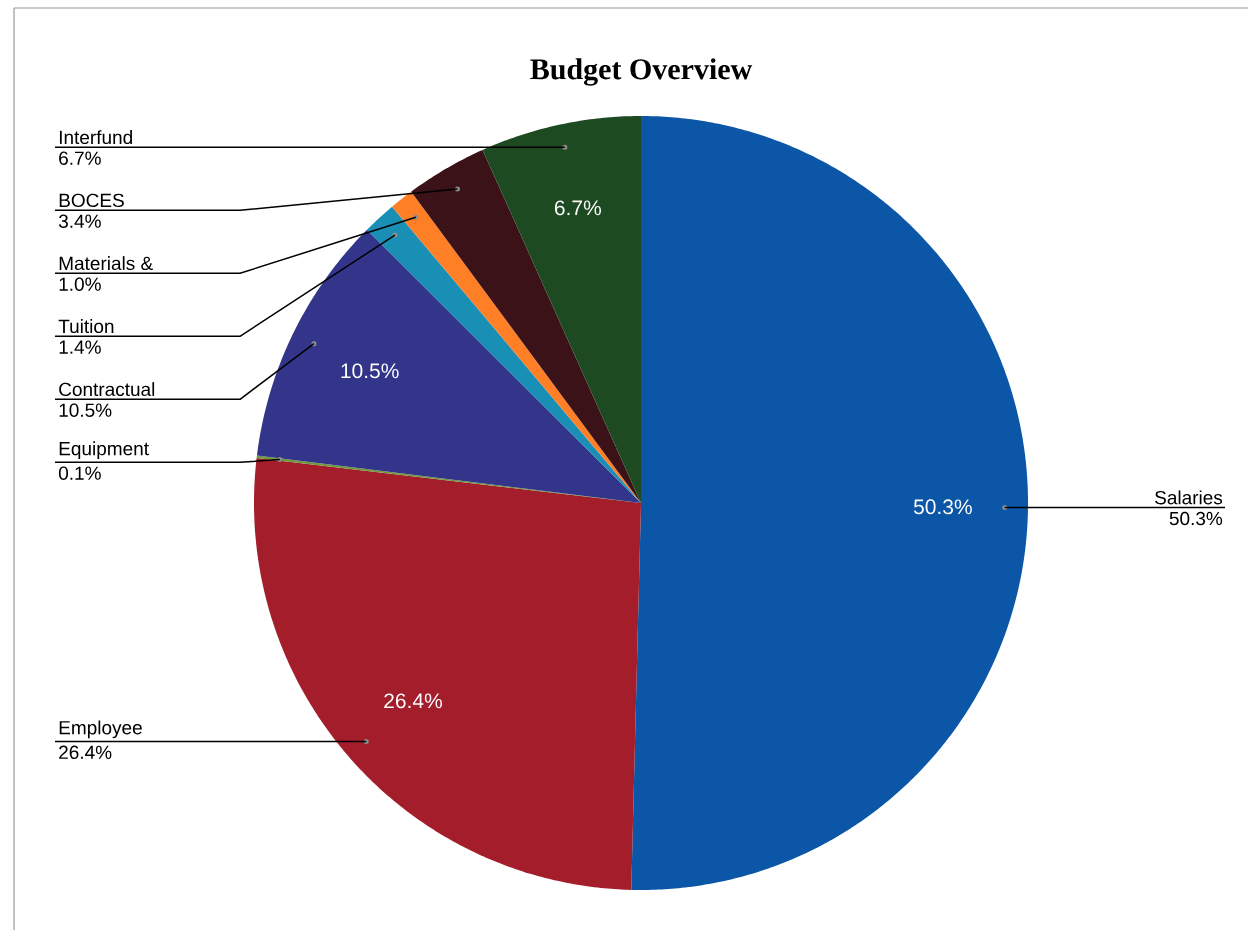  Describe the element at coordinates (106, 263) in the screenshot. I see `slice-label: Materials &` at that location.